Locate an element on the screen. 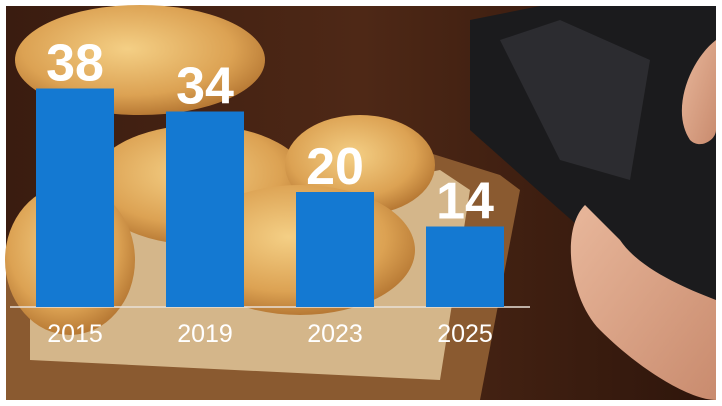 This screenshot has width=722, height=406. x-tick-label: 2025 is located at coordinates (465, 334).